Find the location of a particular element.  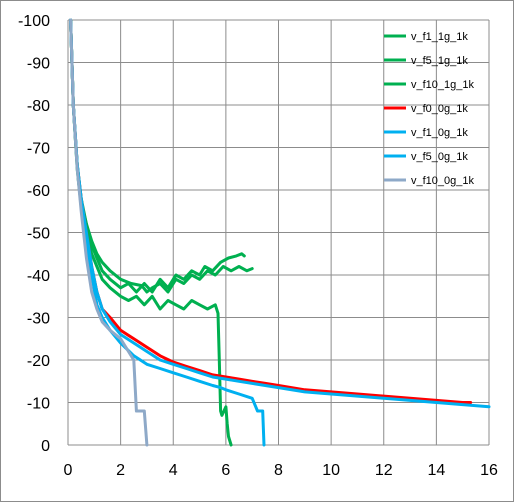

y-tick-label: -70 is located at coordinates (38, 149).